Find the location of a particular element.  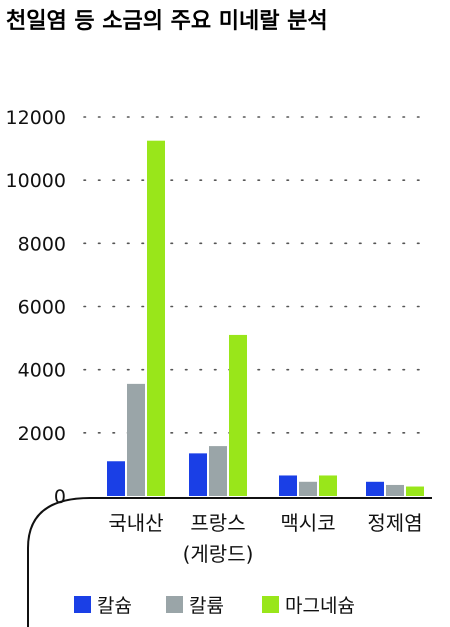

x-category-label: 프랑스 is located at coordinates (217, 523).